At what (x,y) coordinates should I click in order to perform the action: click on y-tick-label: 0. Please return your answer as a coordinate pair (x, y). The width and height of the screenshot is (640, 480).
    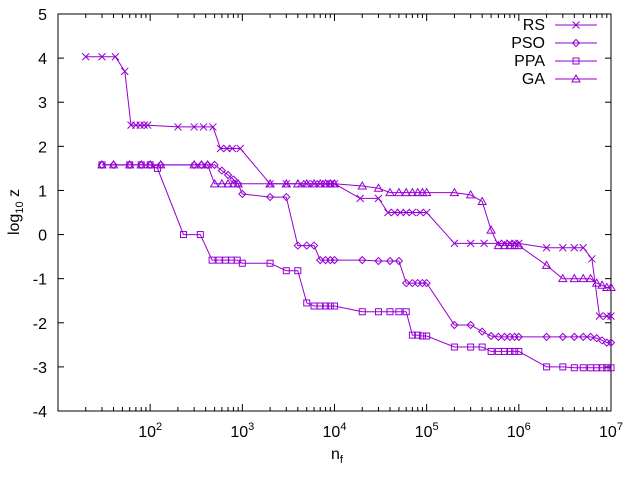
    Looking at the image, I should click on (42, 236).